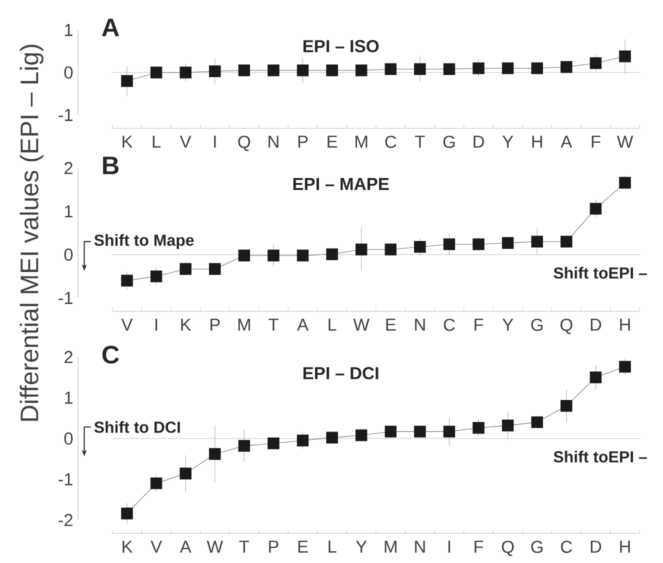 The width and height of the screenshot is (663, 563). Describe the element at coordinates (111, 165) in the screenshot. I see `chart-title: B` at that location.